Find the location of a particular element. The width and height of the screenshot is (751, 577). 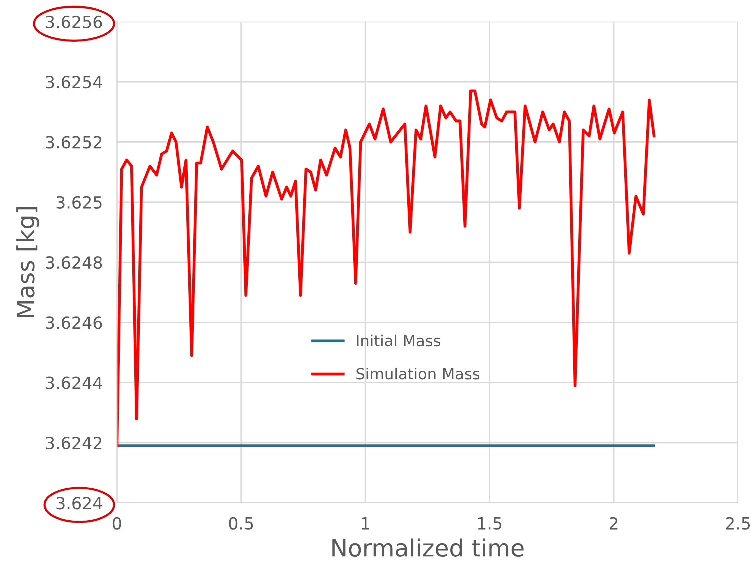

y-axis-title: Mass [kg] is located at coordinates (28, 263).